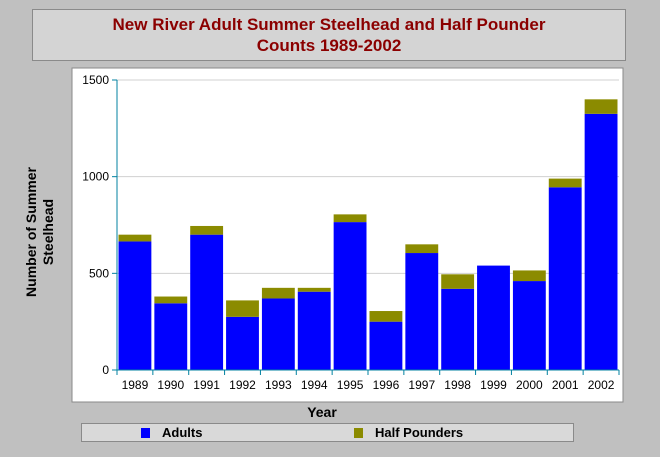 This screenshot has width=660, height=457. What do you see at coordinates (565, 385) in the screenshot?
I see `x-tick-label: 2001` at bounding box center [565, 385].